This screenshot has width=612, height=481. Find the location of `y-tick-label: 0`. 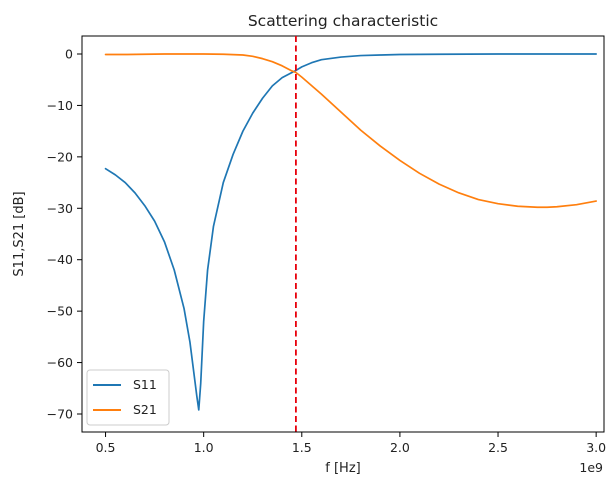

y-tick-label: 0 is located at coordinates (69, 54).